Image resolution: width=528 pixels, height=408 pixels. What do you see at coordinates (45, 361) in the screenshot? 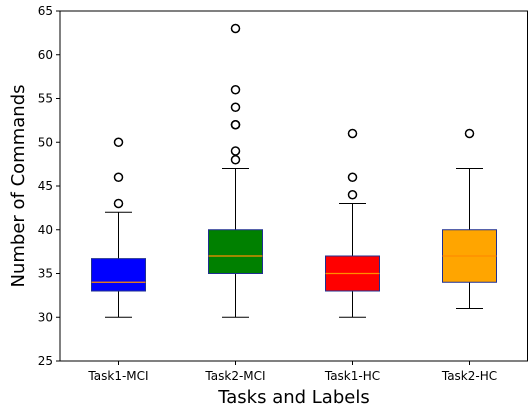
I see `y-tick-label: 25` at bounding box center [45, 361].